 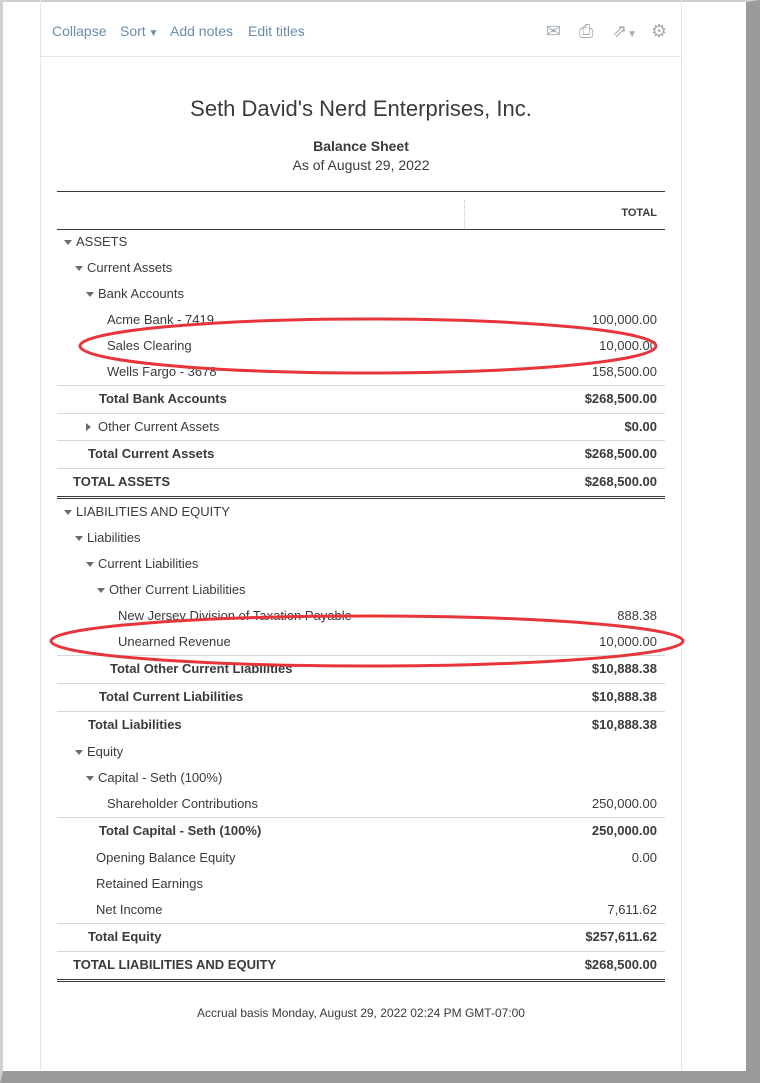 I want to click on table-row: Unearned Revenue 10,000.00, so click(x=361, y=642).